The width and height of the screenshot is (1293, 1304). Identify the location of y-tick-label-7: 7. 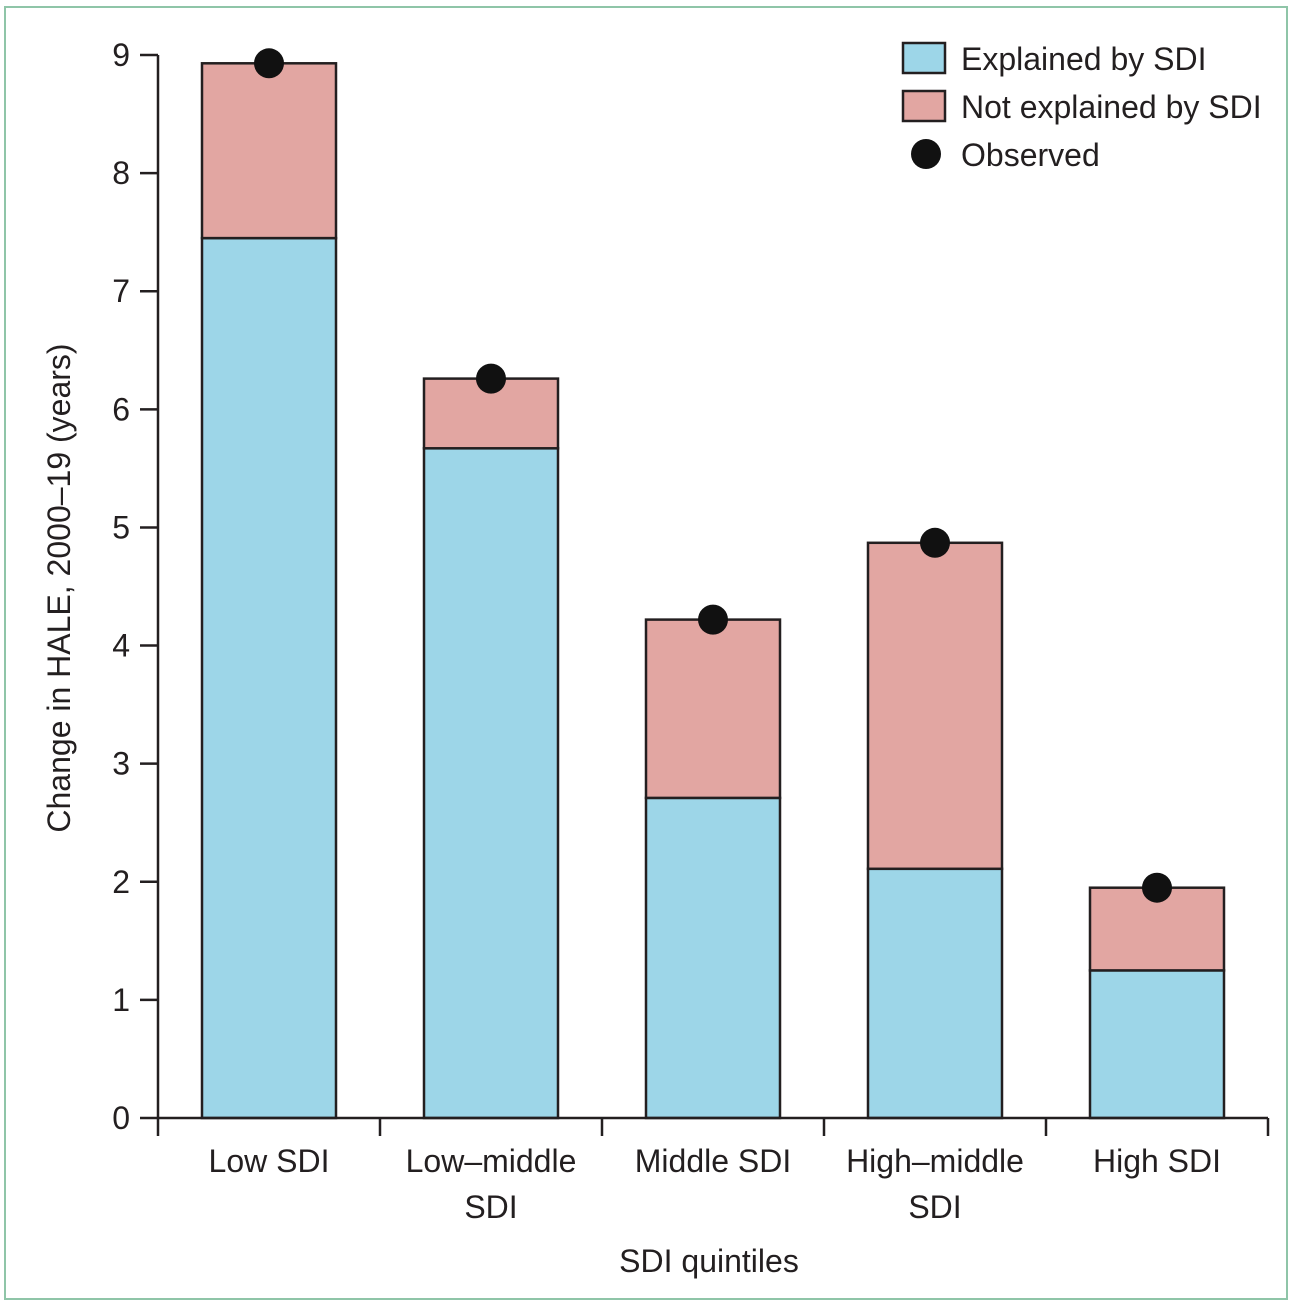
(121, 291).